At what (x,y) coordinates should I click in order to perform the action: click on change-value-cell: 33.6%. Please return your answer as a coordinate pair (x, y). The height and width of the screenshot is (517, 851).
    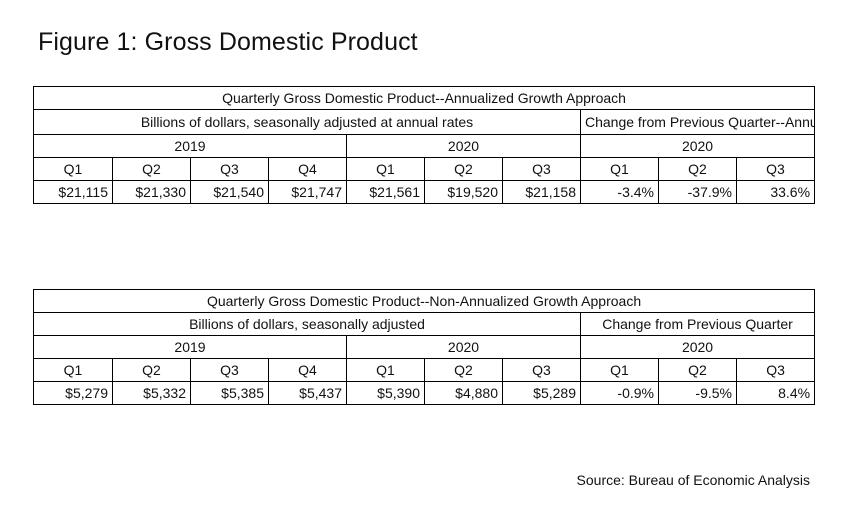
    Looking at the image, I should click on (775, 192).